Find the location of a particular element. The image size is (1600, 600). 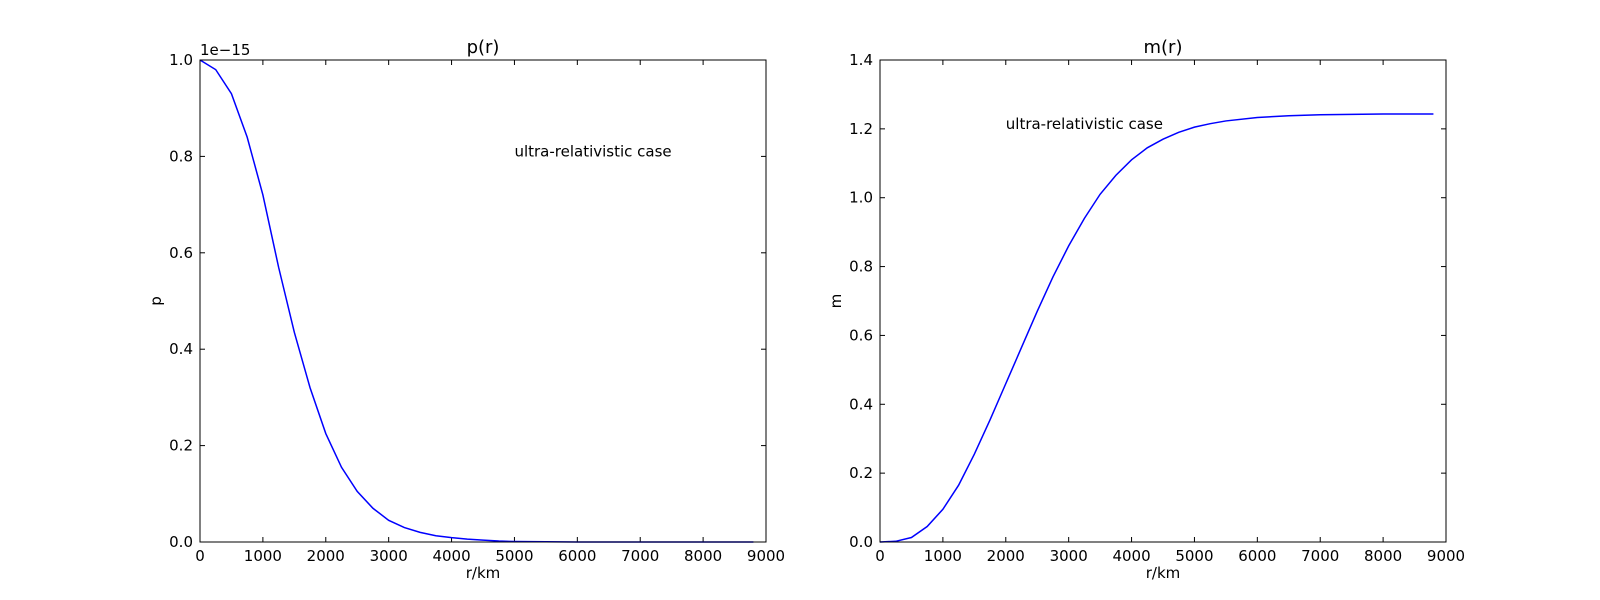

pressure-annotation: ultra-relativistic case is located at coordinates (592, 151).